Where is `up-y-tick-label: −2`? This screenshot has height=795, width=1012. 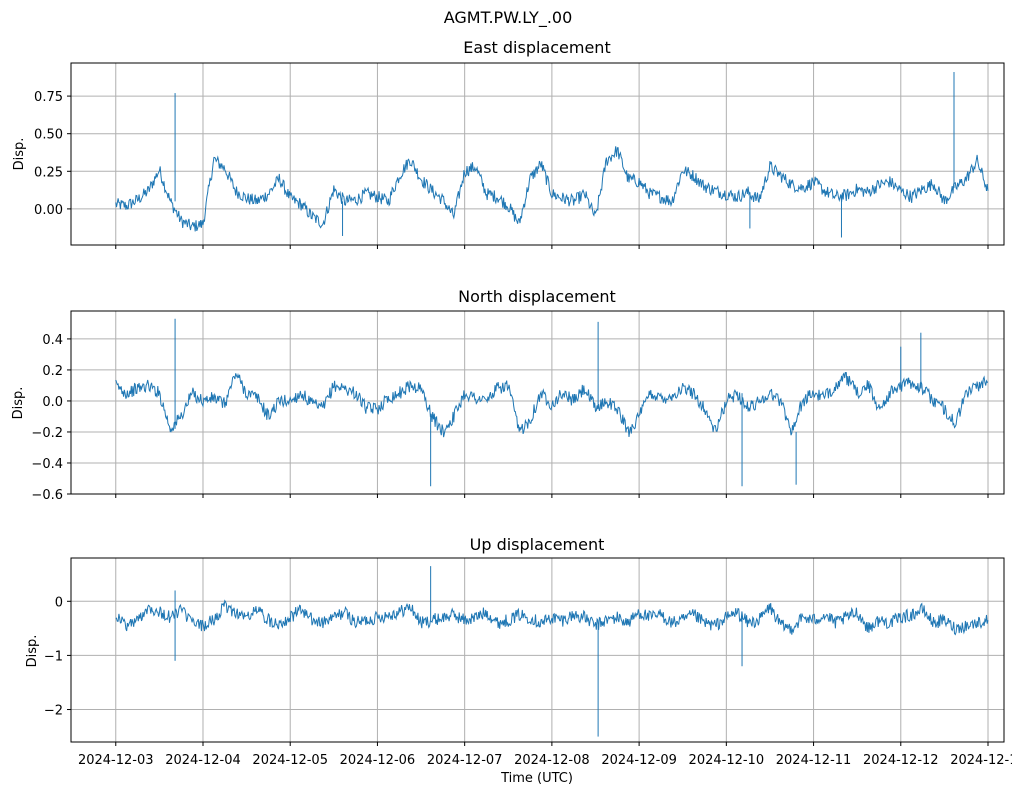 up-y-tick-label: −2 is located at coordinates (53, 711).